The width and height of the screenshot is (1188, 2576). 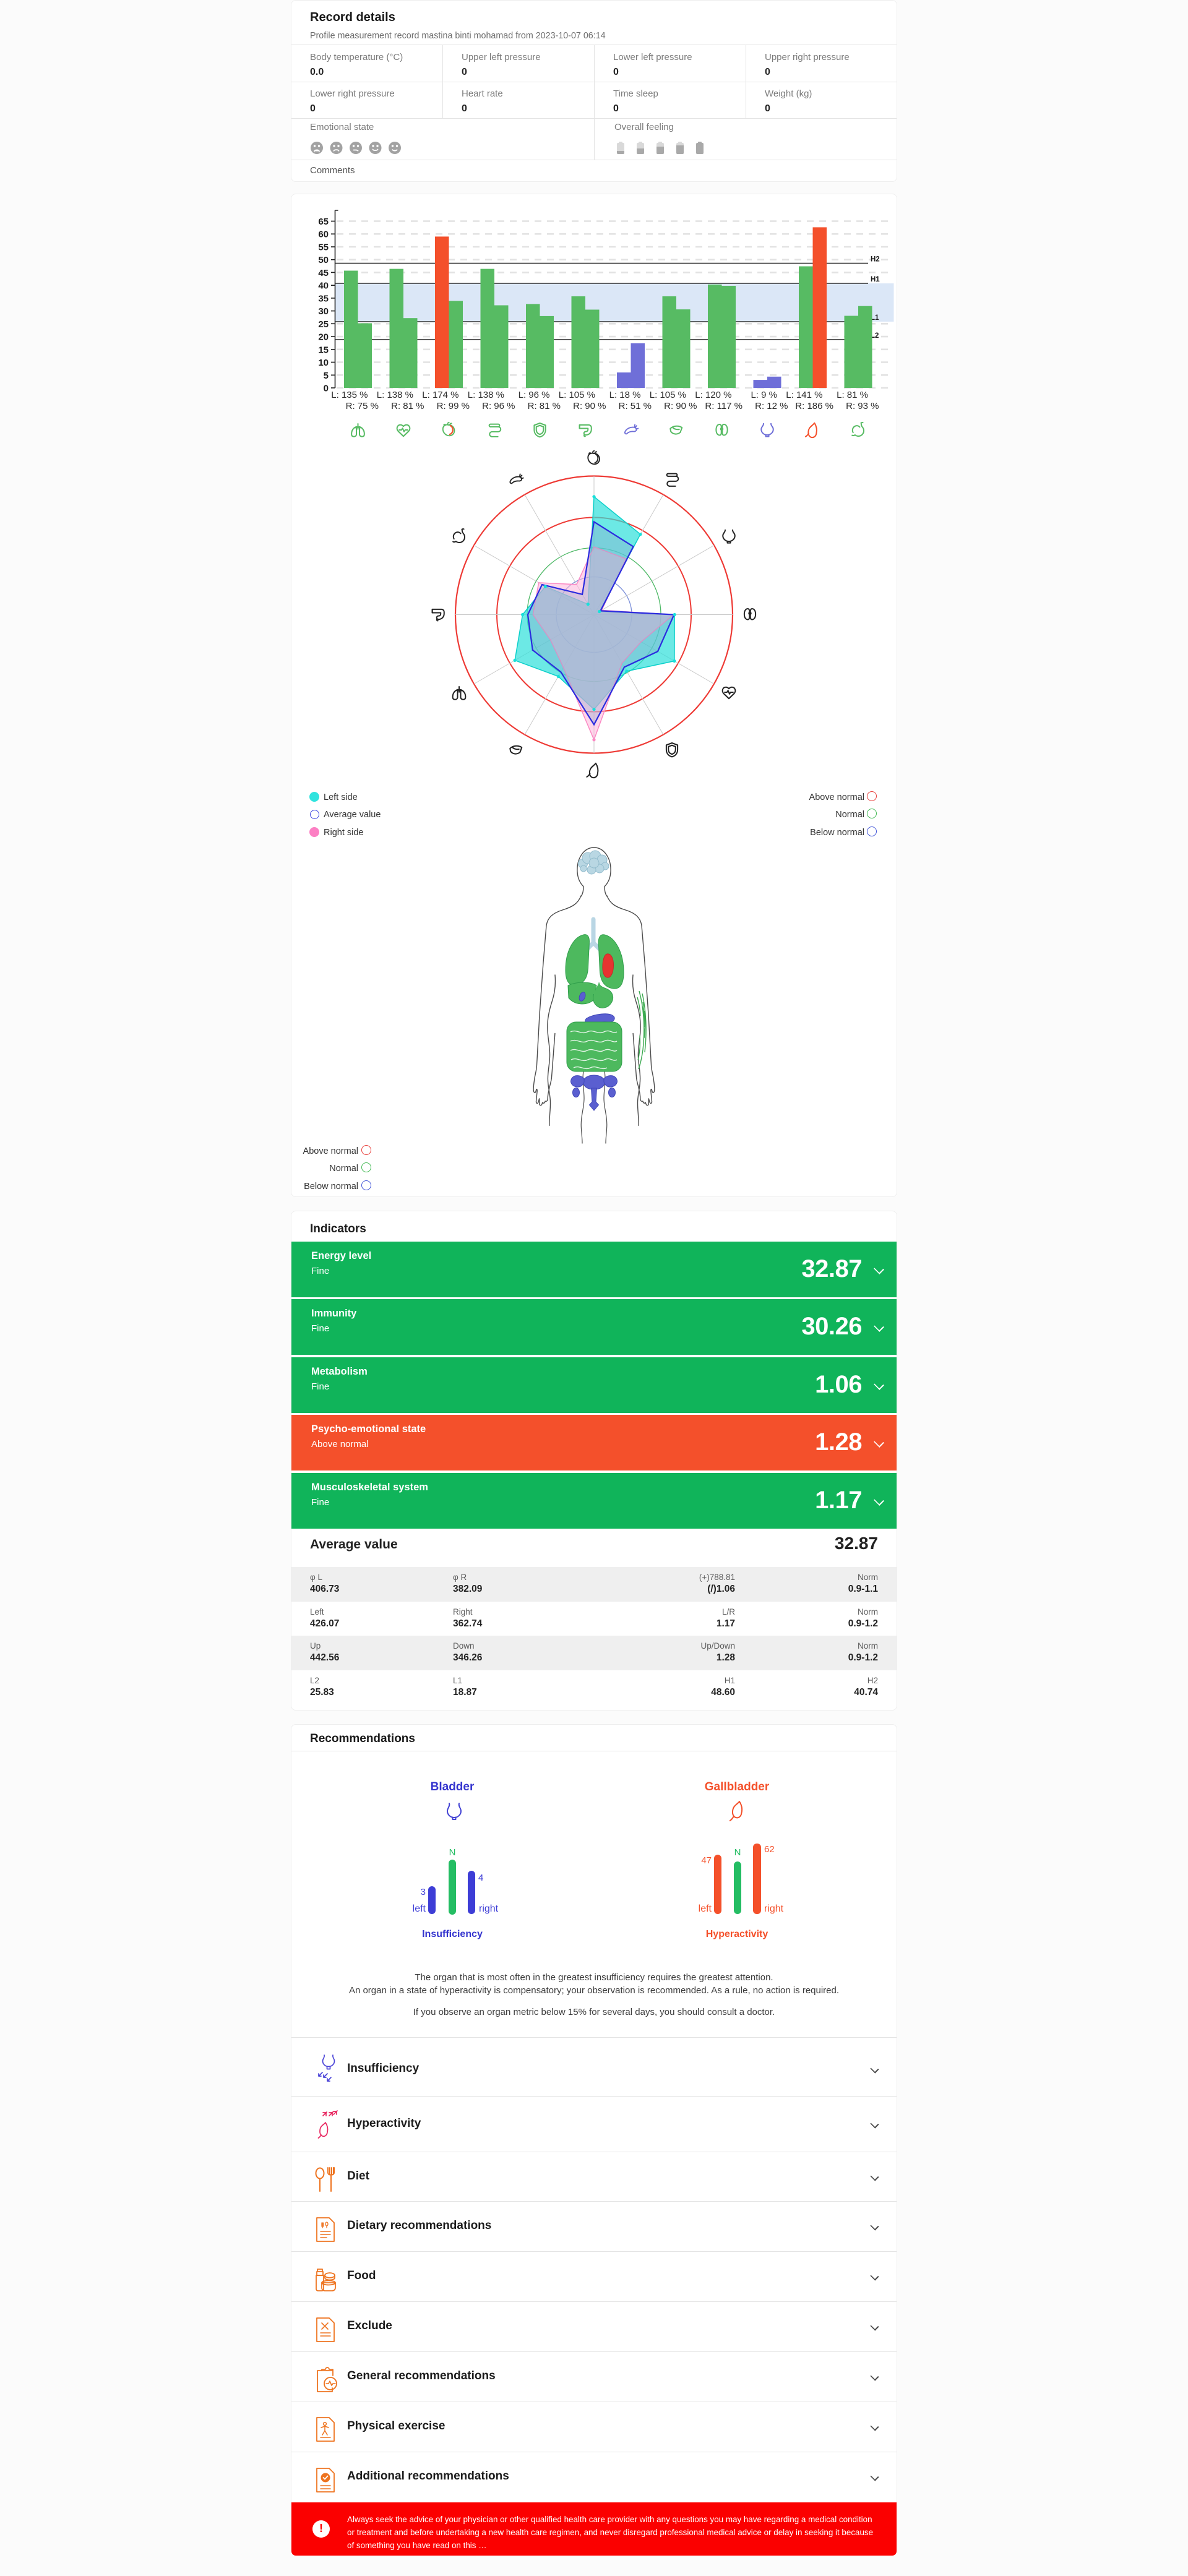 I want to click on svg-text: L2, so click(x=875, y=336).